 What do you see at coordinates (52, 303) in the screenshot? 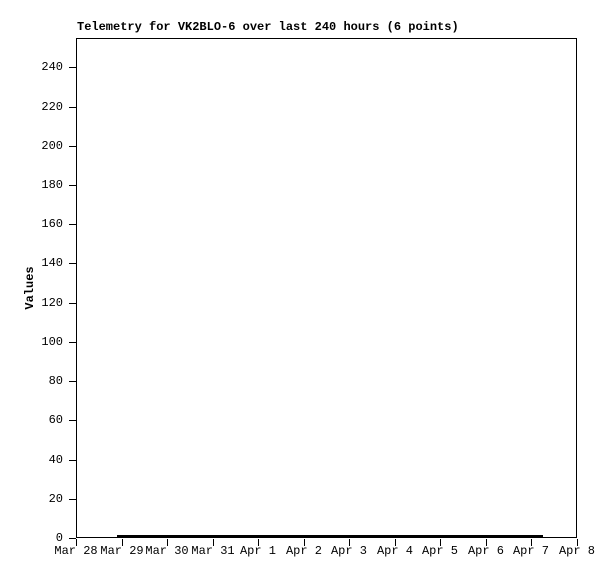
I see `y-axis-tick-label: 120` at bounding box center [52, 303].